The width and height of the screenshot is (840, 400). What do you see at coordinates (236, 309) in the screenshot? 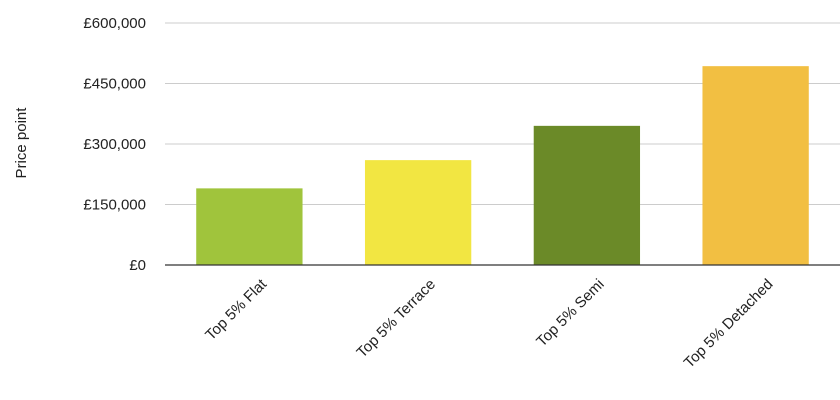
I see `x-tick-label: Top 5% Flat` at bounding box center [236, 309].